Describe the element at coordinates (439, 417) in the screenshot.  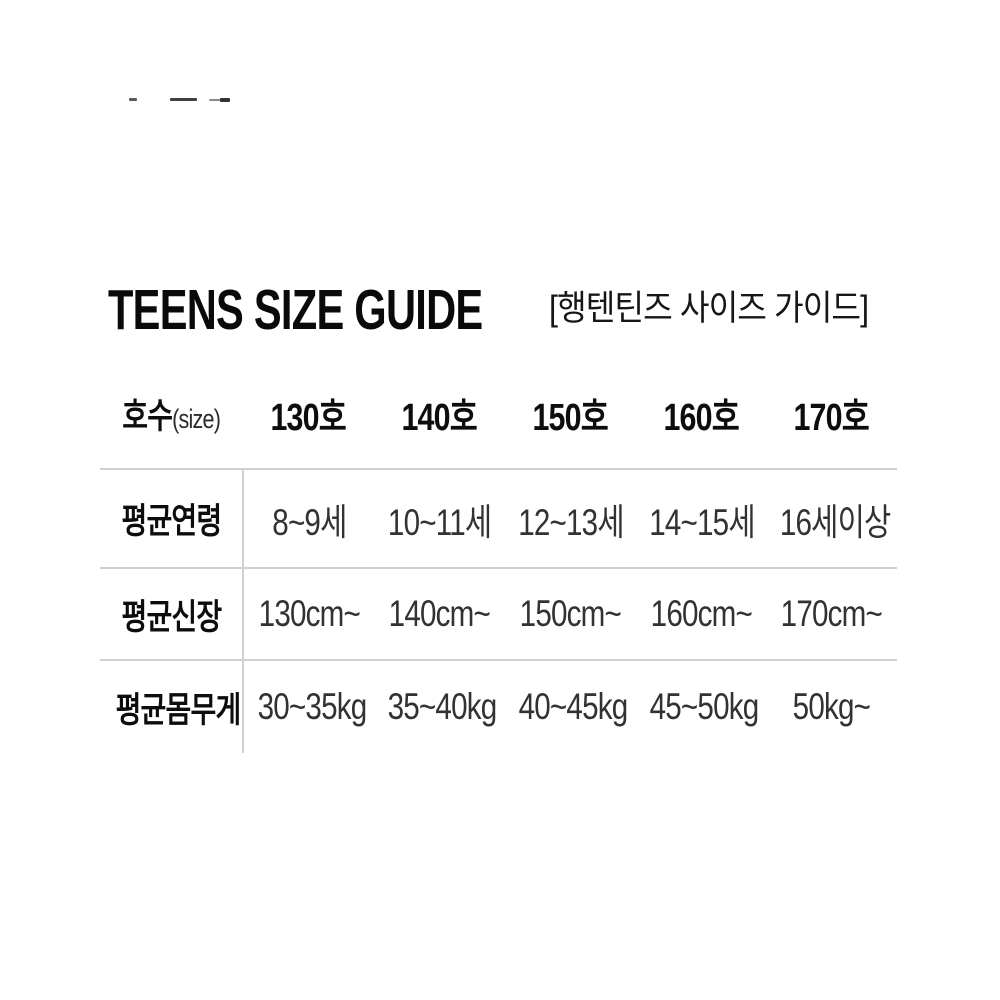
I see `column-header: 140호` at that location.